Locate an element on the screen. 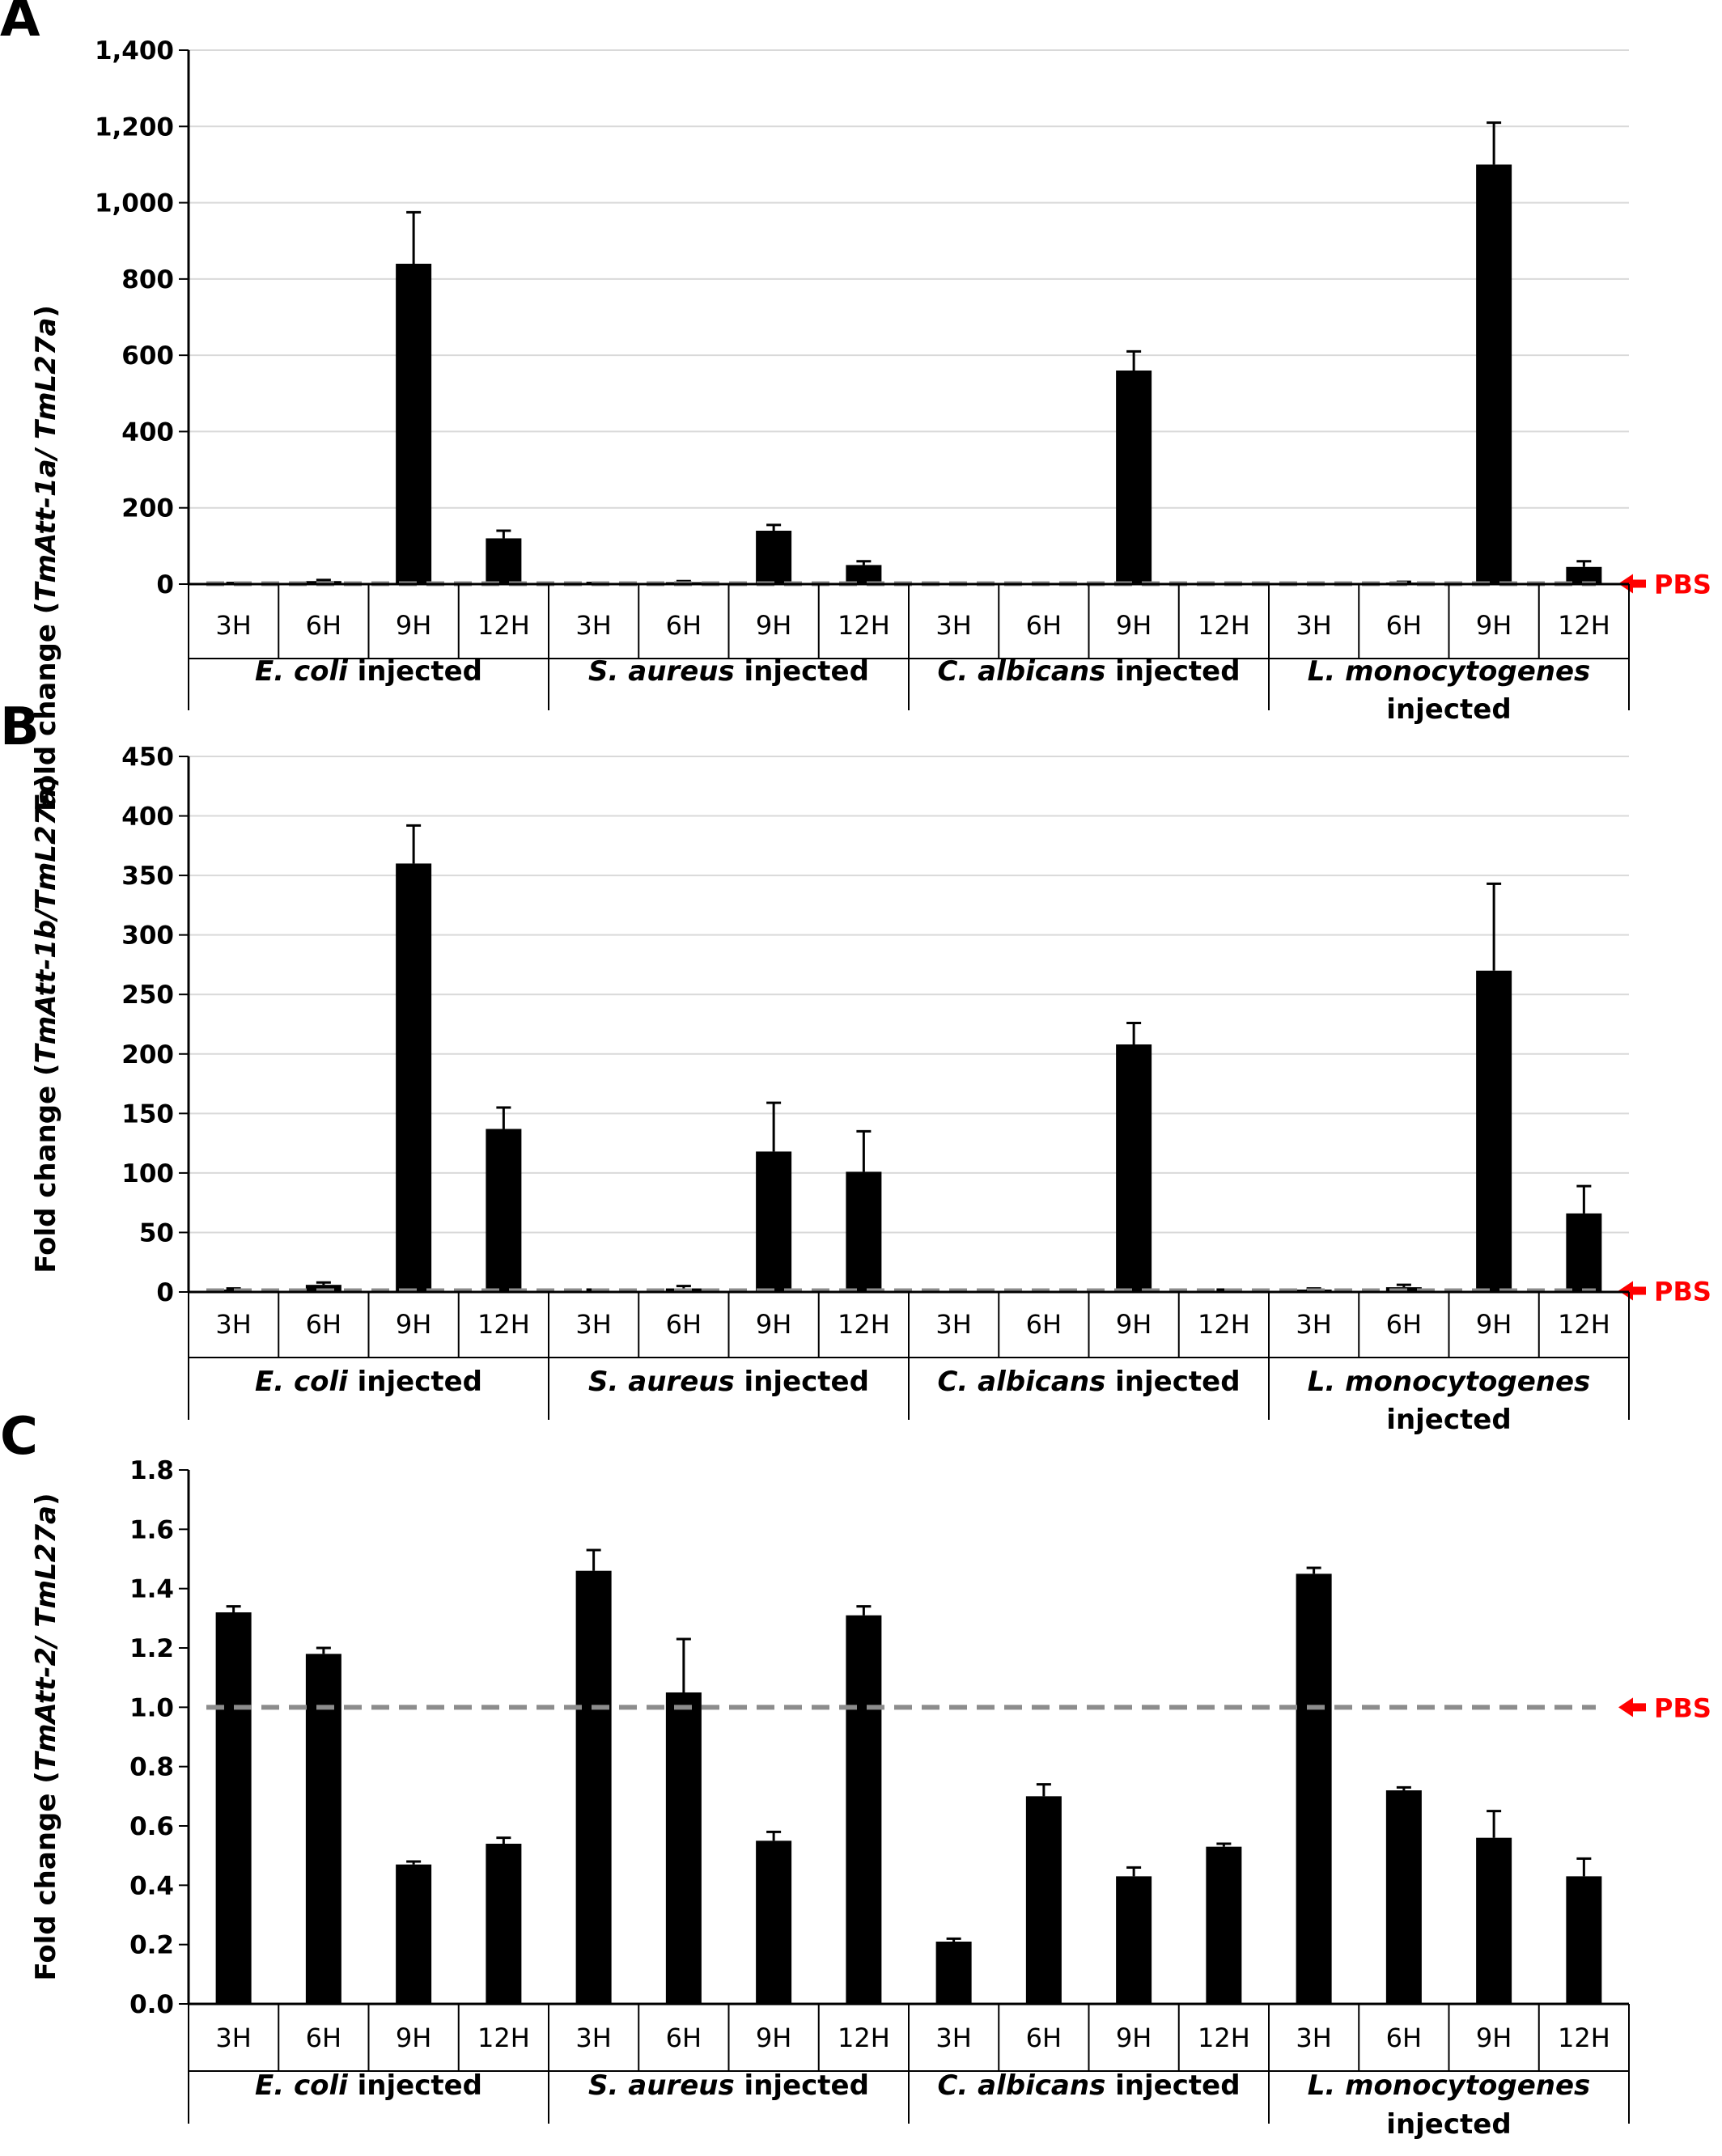 This screenshot has width=1722, height=2156. y-tick-label: 600 is located at coordinates (147, 356).